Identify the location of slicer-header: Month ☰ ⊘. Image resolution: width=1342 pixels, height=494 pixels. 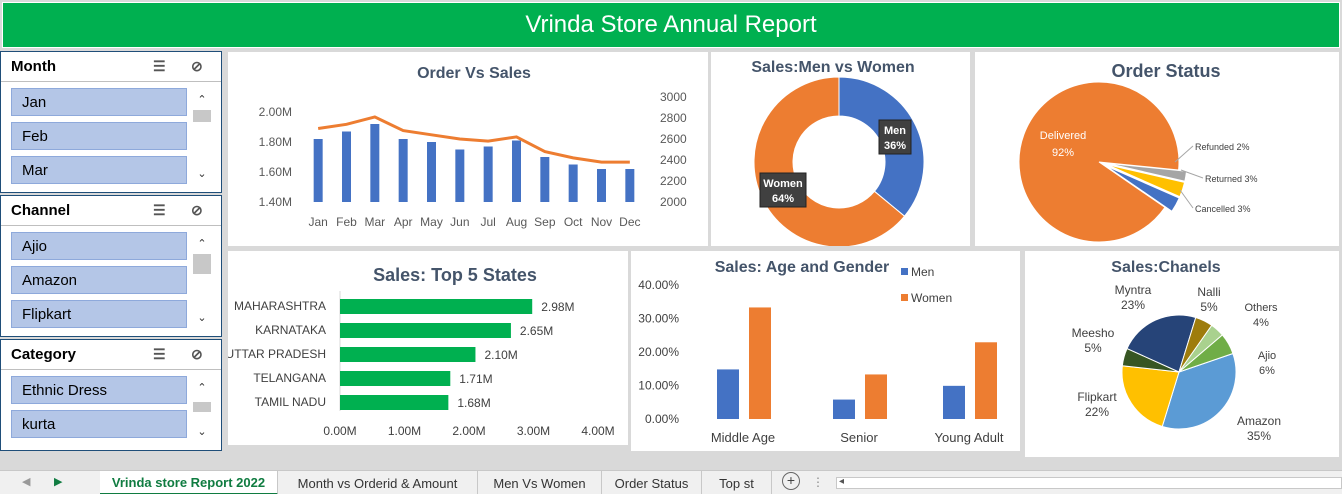
(111, 67).